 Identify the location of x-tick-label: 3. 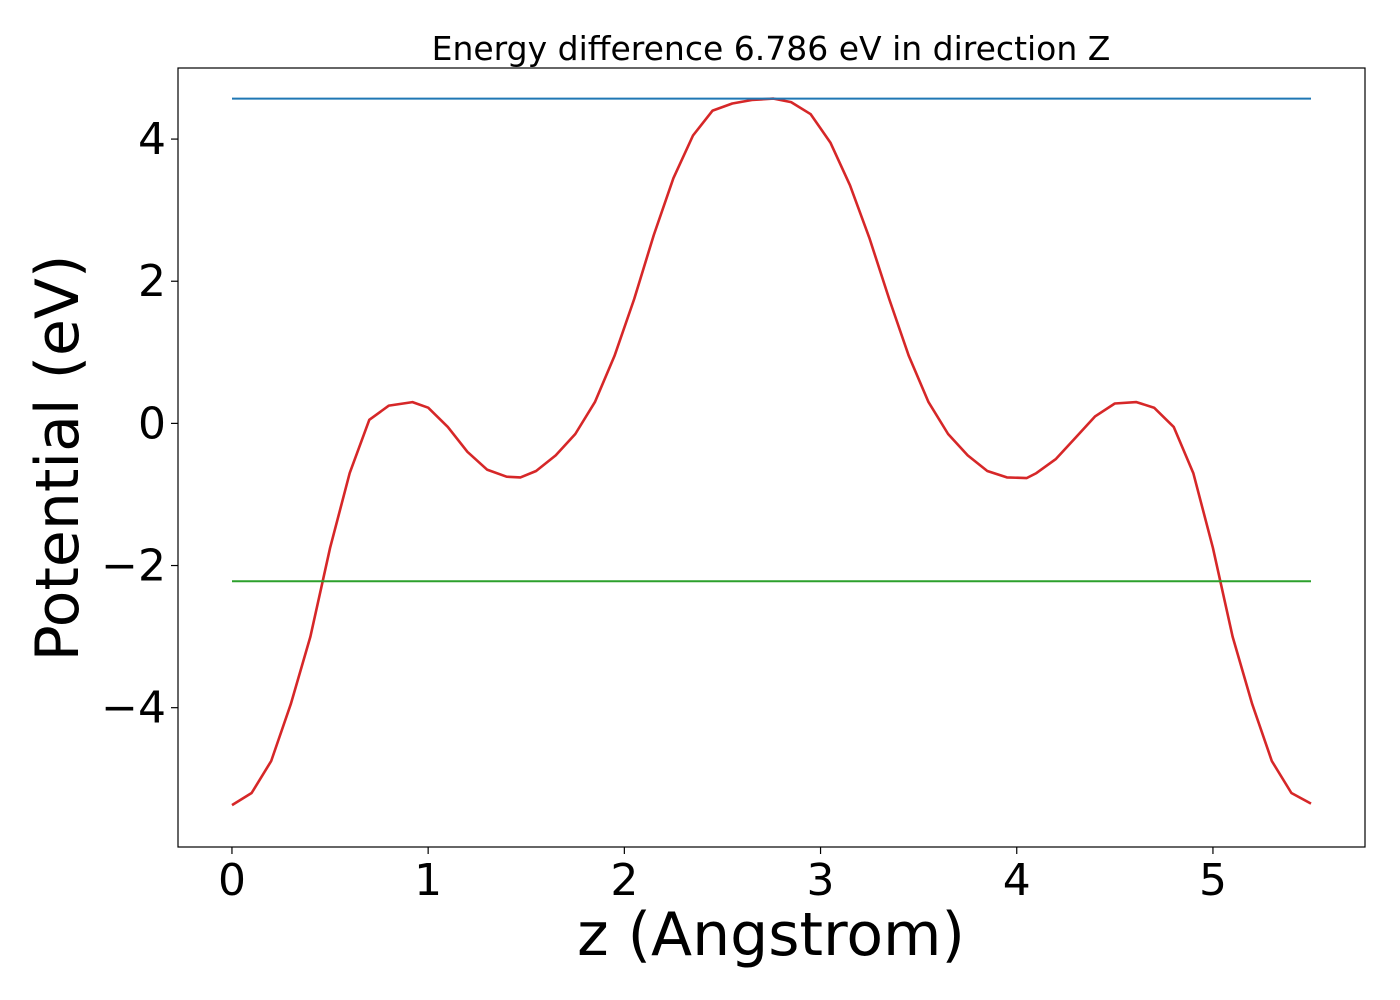
(821, 880).